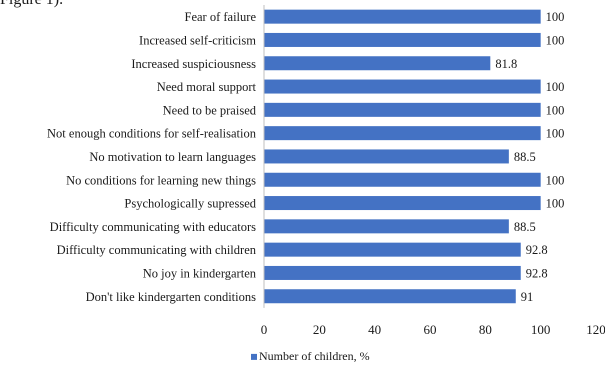 This screenshot has height=388, width=605. Describe the element at coordinates (157, 250) in the screenshot. I see `category-label: Difficulty communicating with children` at that location.